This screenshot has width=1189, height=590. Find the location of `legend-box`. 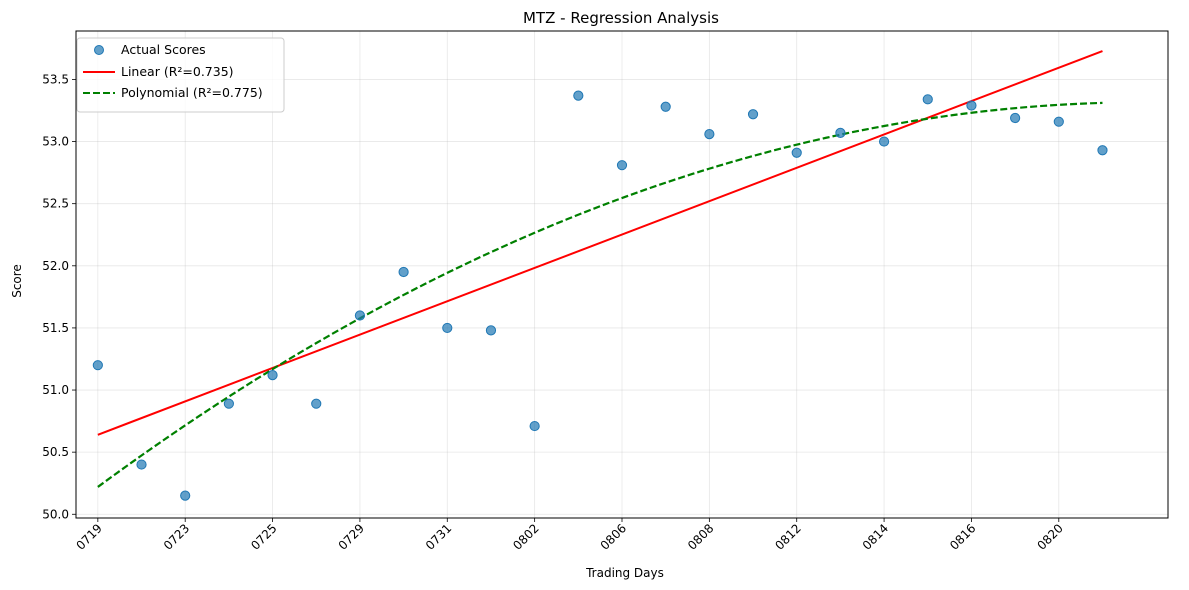

legend-box is located at coordinates (180, 75).